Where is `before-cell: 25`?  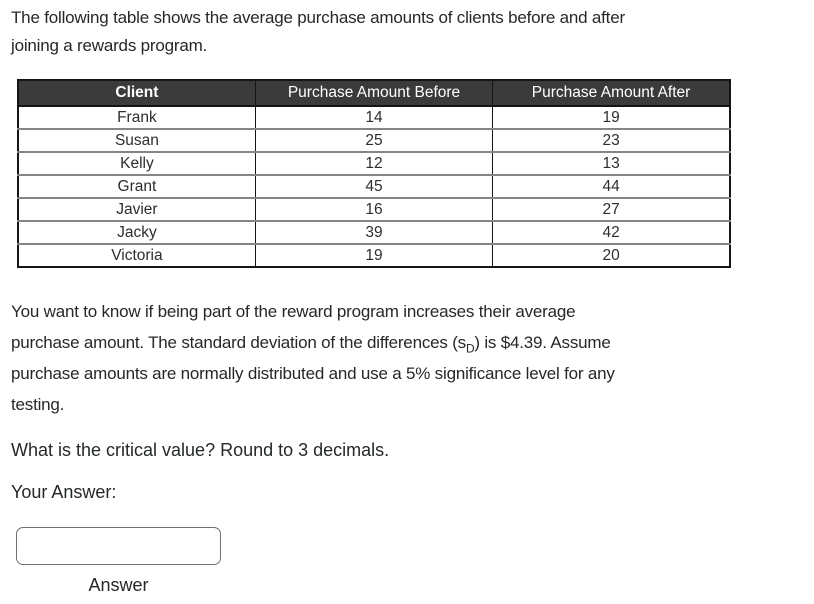
before-cell: 25 is located at coordinates (373, 140).